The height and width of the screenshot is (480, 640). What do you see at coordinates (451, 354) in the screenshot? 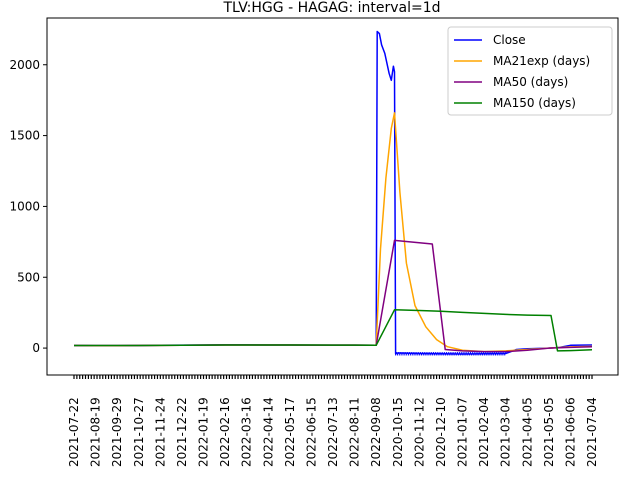
I see `close-noise-band` at bounding box center [451, 354].